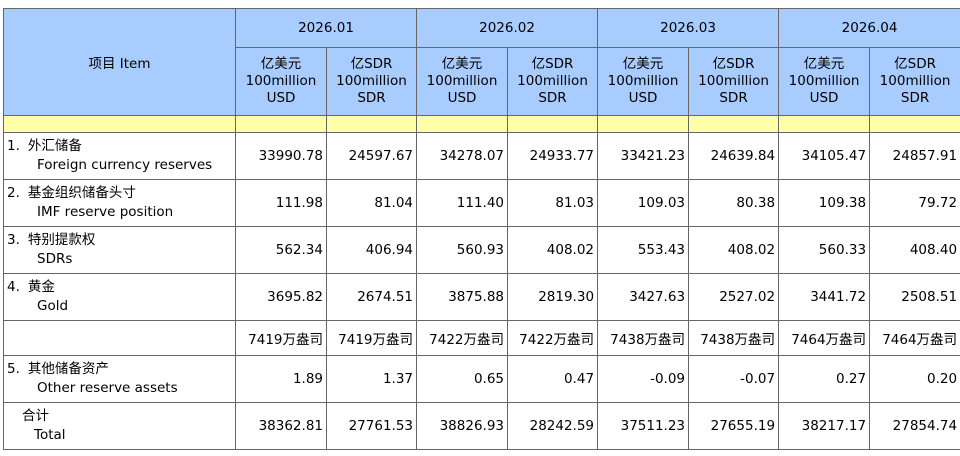  Describe the element at coordinates (914, 250) in the screenshot. I see `value-cell-sdr: 408.40` at that location.